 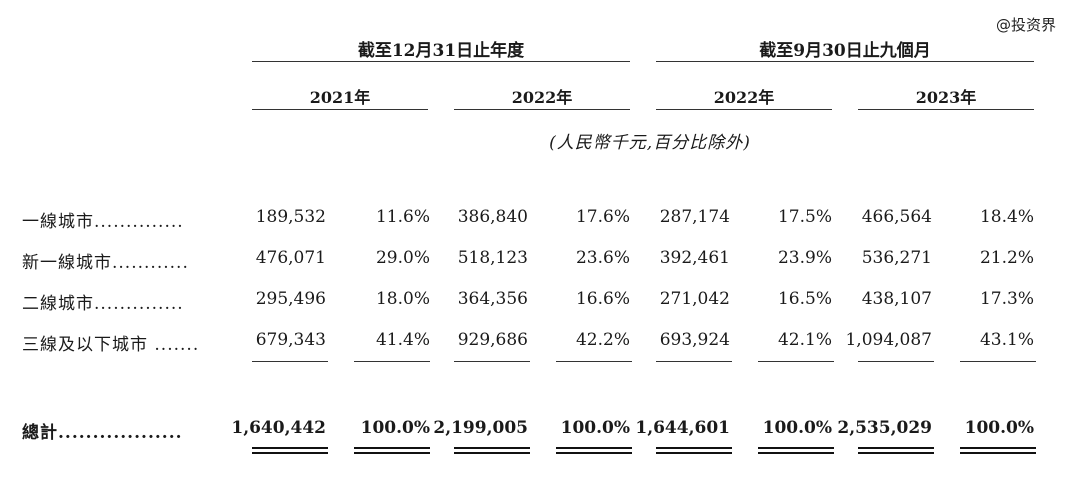 I want to click on total-cell: 1,640,442, so click(x=278, y=428).